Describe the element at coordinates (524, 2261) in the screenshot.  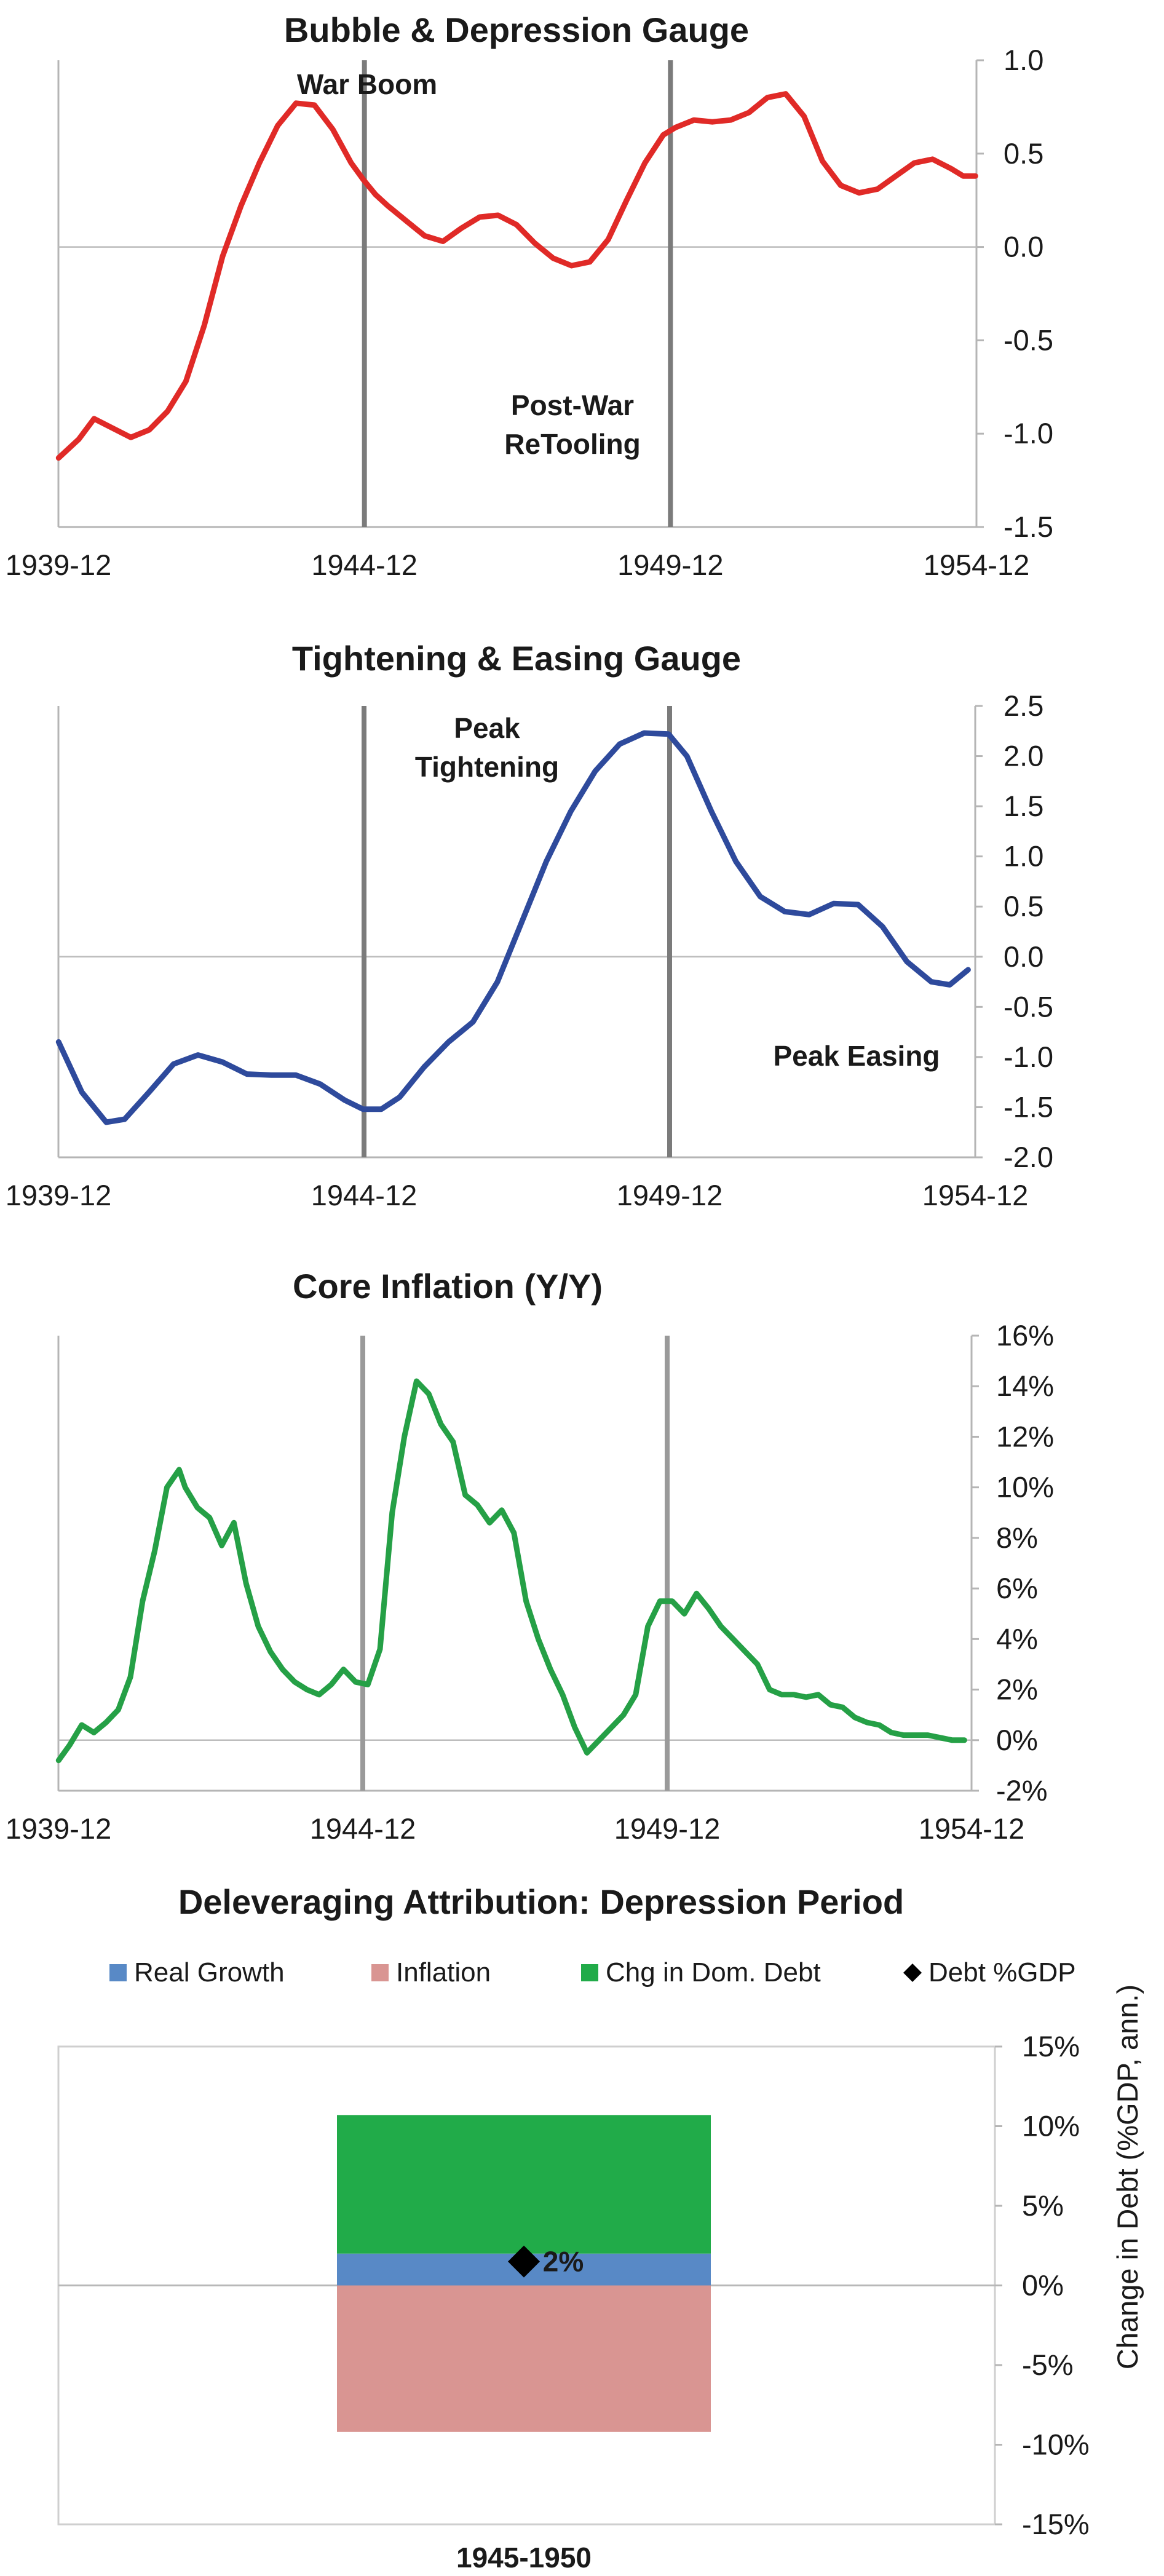
I see `debt-gdp-marker` at that location.